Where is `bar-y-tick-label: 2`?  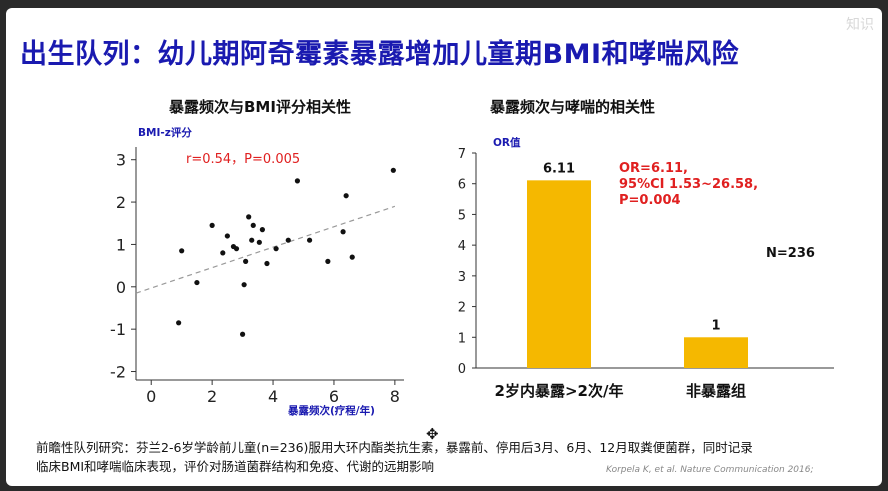
bar-y-tick-label: 2 is located at coordinates (462, 308).